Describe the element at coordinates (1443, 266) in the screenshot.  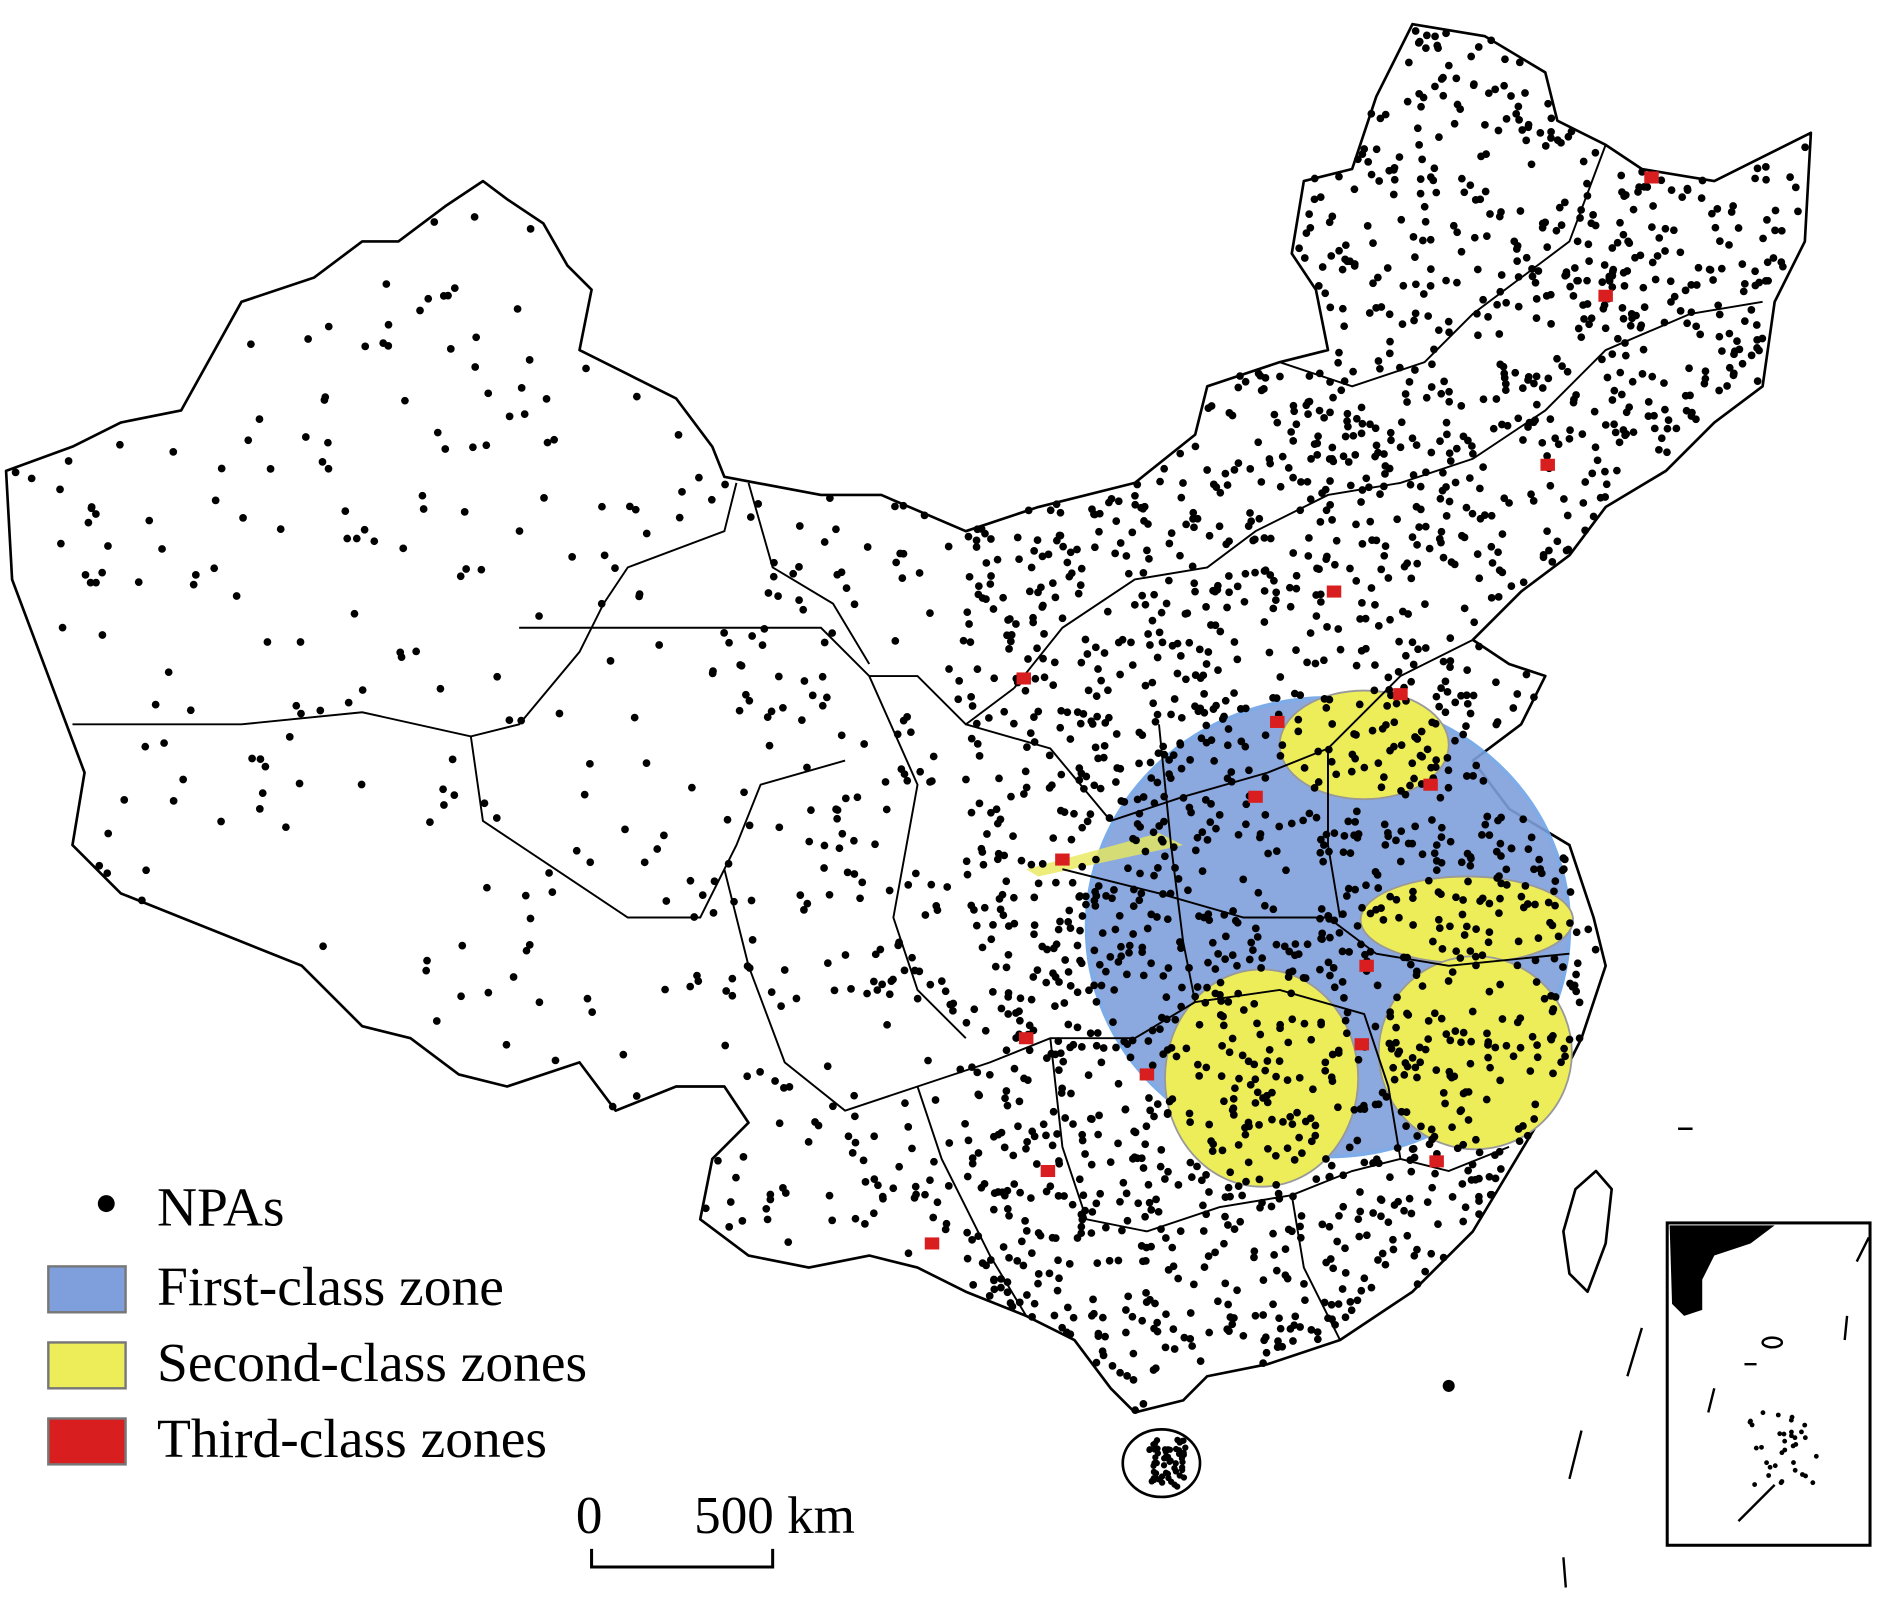
I see `province-boundary` at that location.